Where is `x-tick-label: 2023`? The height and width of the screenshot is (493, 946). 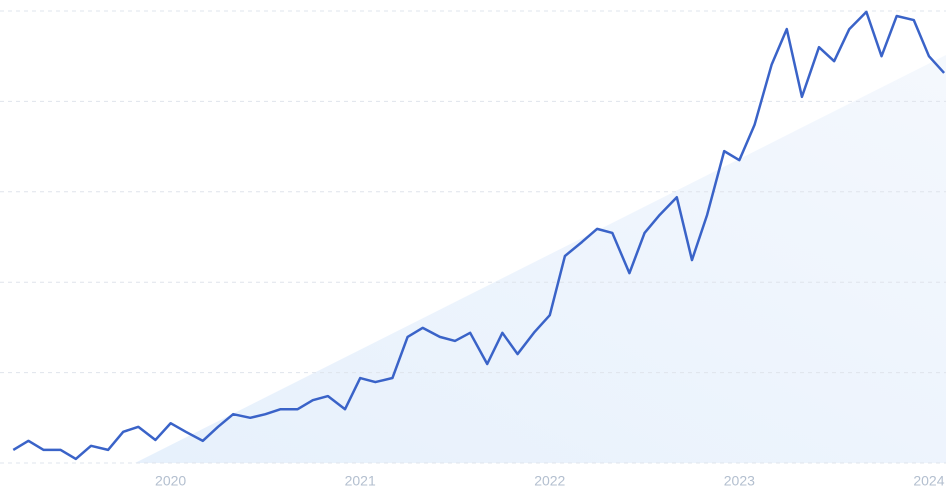
x-tick-label: 2023 is located at coordinates (739, 481).